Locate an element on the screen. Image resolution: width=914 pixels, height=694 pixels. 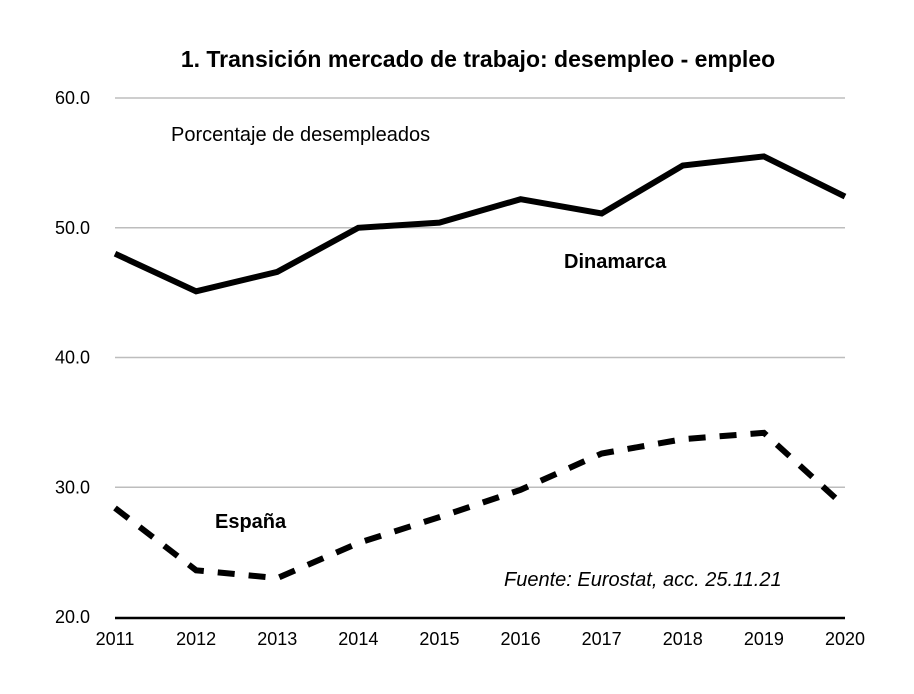
x-tick-label: 2017 is located at coordinates (602, 639).